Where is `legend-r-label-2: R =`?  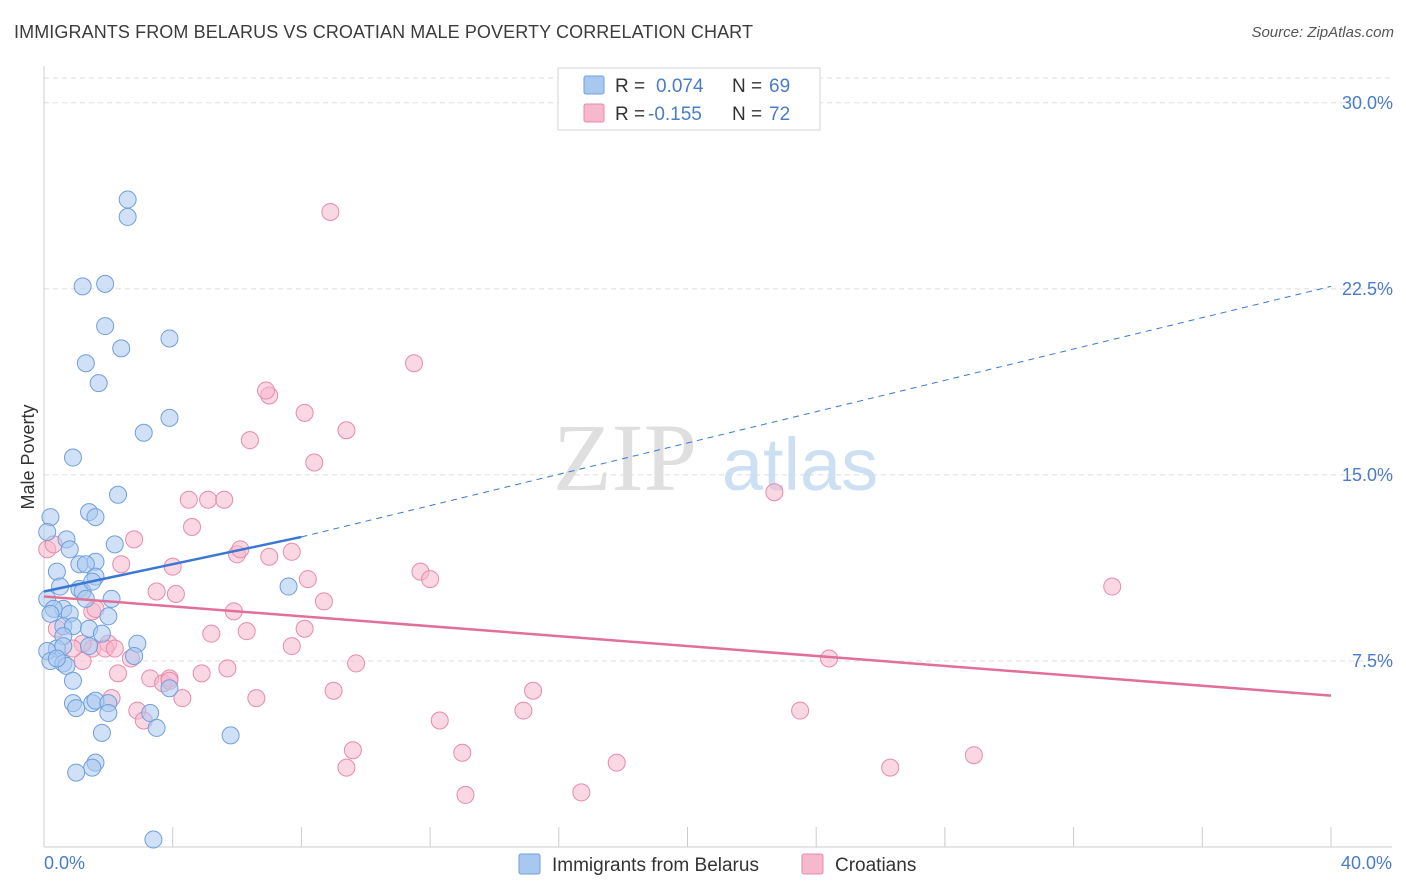
legend-r-label-2: R = is located at coordinates (630, 114).